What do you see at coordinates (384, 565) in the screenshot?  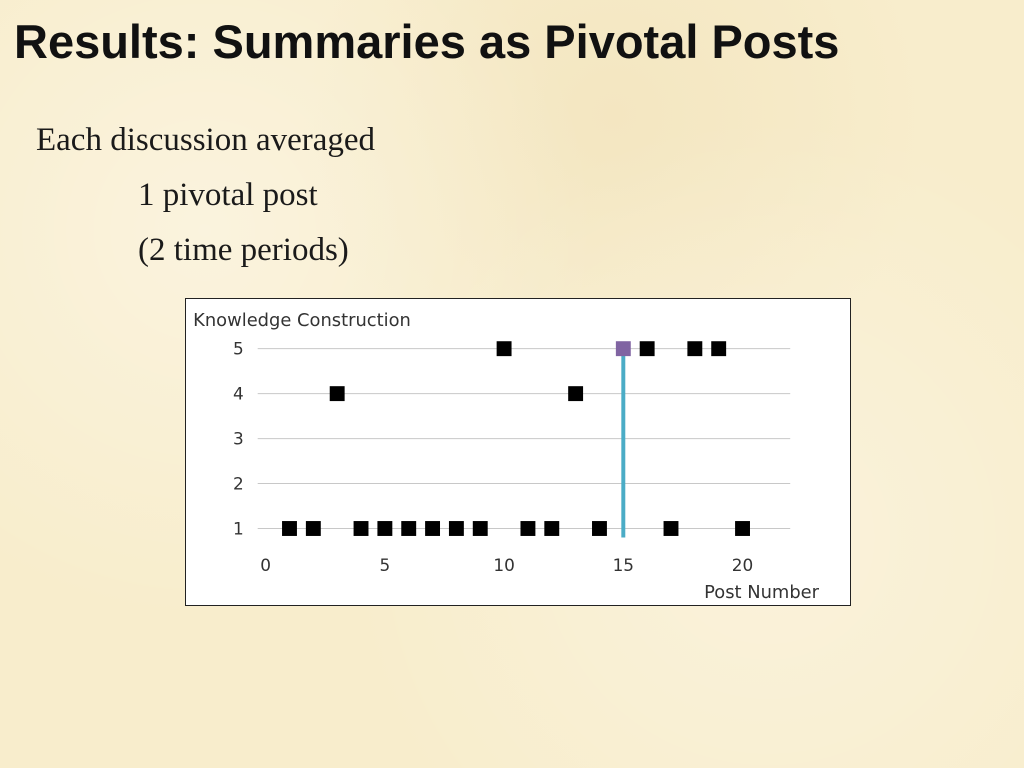 I see `x-tick-label-5: 5` at bounding box center [384, 565].